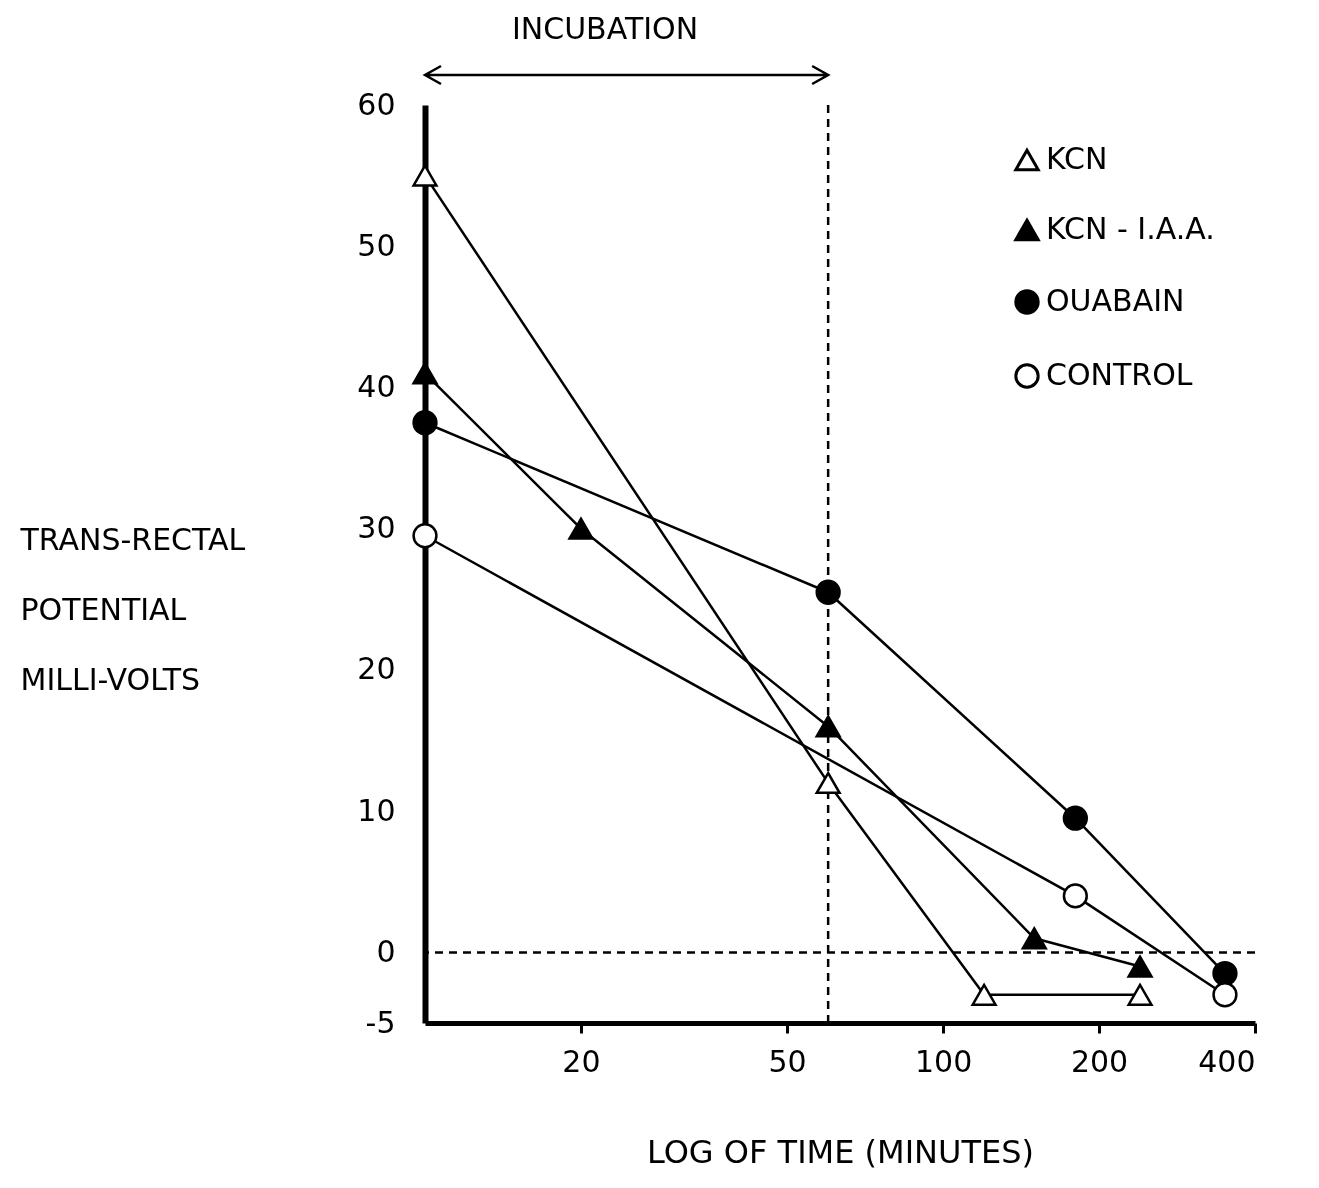 The height and width of the screenshot is (1188, 1319). I want to click on text: INCUBATION, so click(605, 28).